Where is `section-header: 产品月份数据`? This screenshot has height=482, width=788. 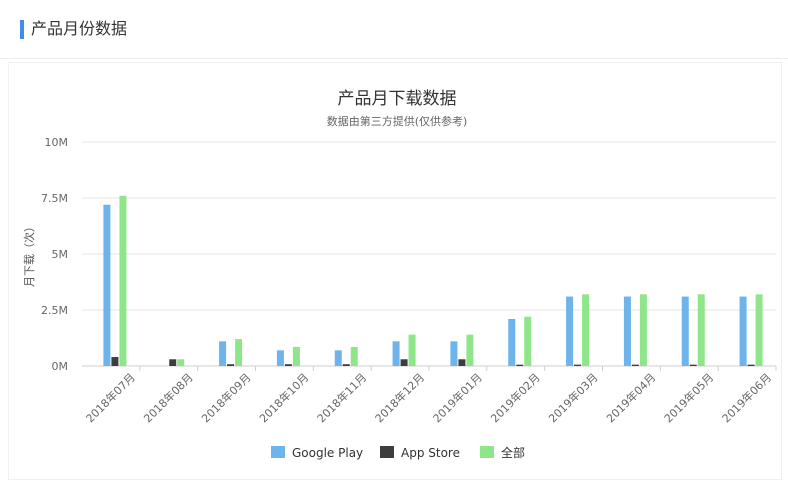 section-header: 产品月份数据 is located at coordinates (394, 29).